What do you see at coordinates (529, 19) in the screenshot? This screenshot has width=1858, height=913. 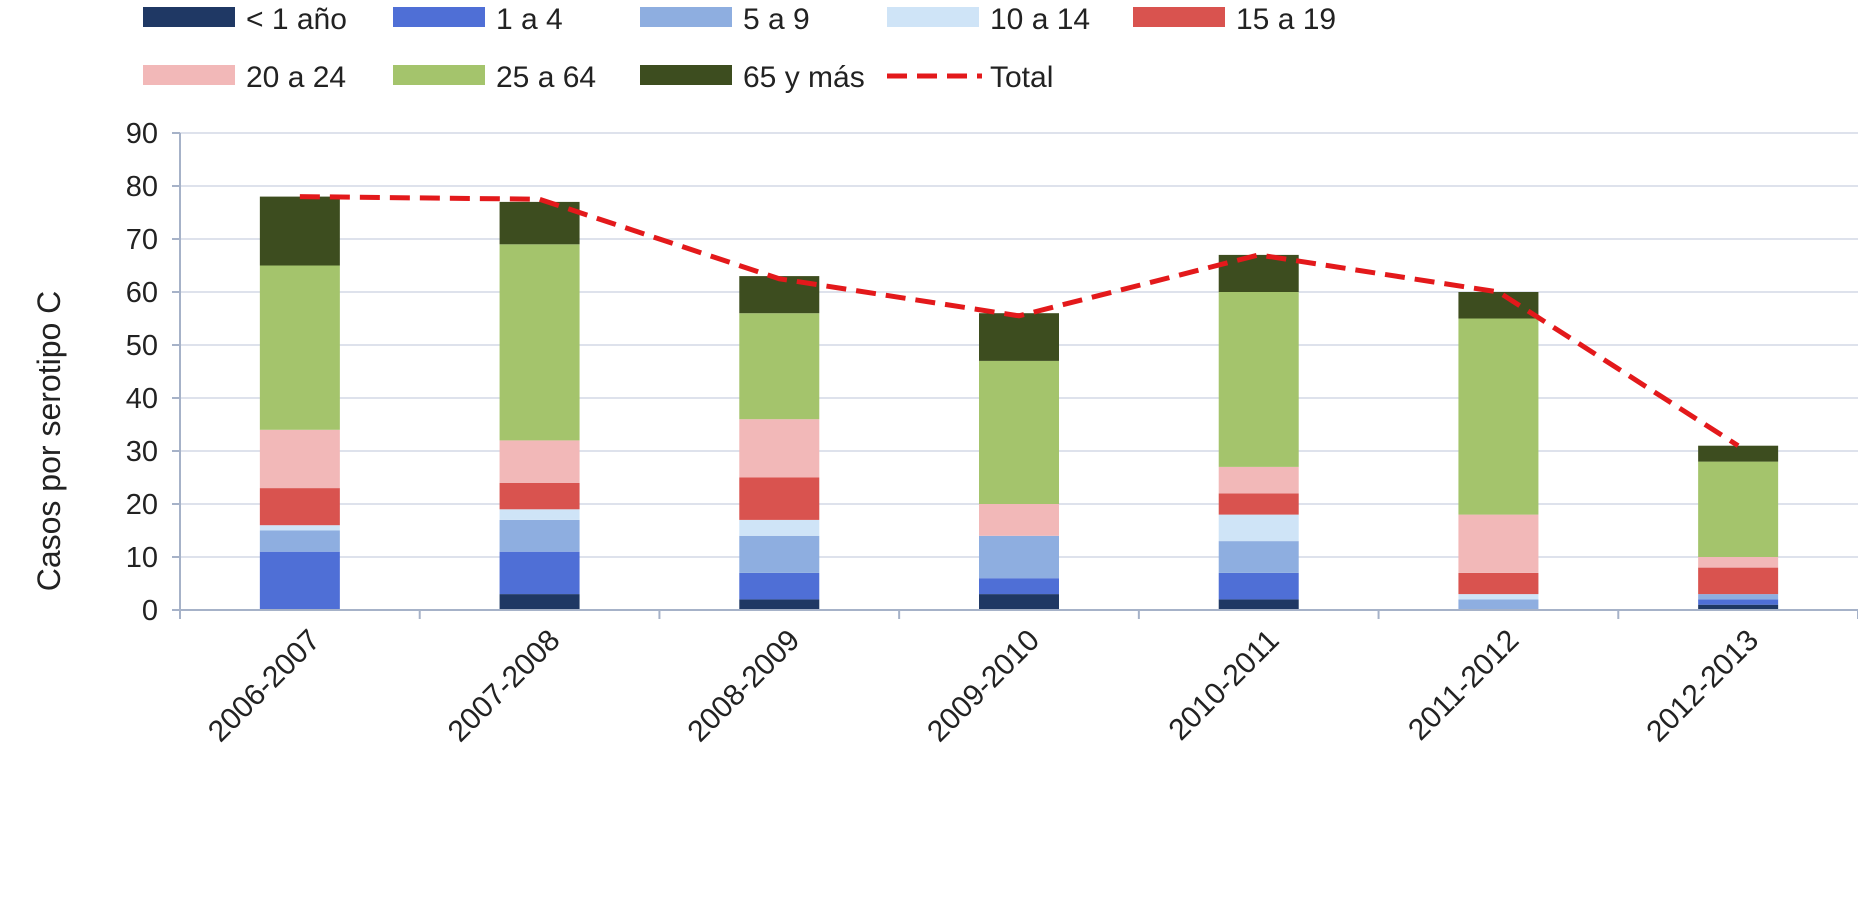 I see `legend-label: 1 a 4` at bounding box center [529, 19].